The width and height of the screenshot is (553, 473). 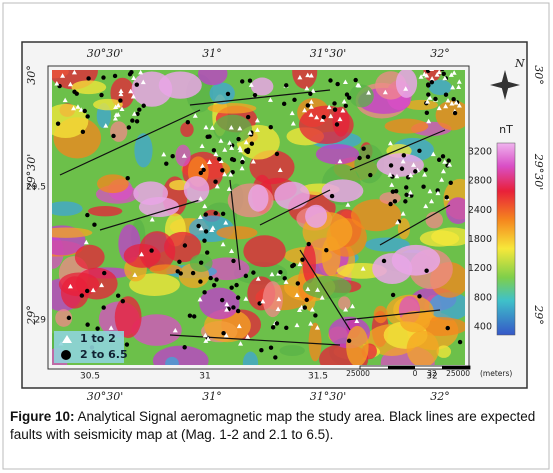 What do you see at coordinates (440, 396) in the screenshot?
I see `lon-label: 32°` at bounding box center [440, 396].